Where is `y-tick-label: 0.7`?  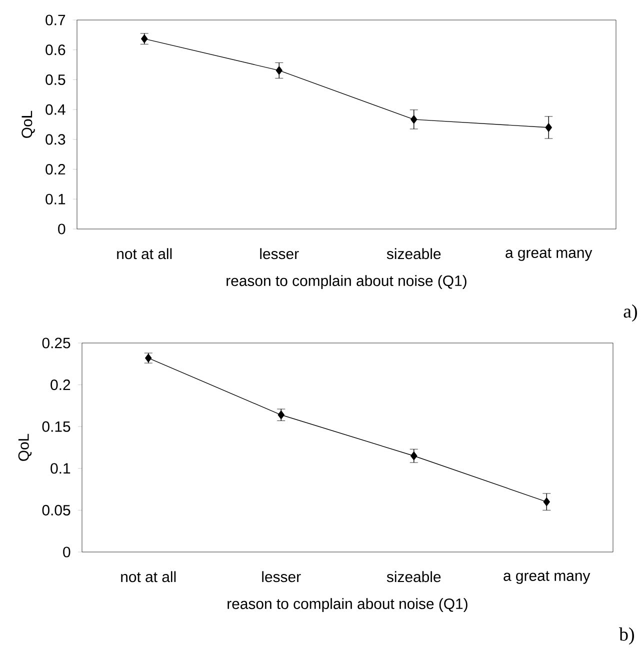 y-tick-label: 0.7 is located at coordinates (56, 20).